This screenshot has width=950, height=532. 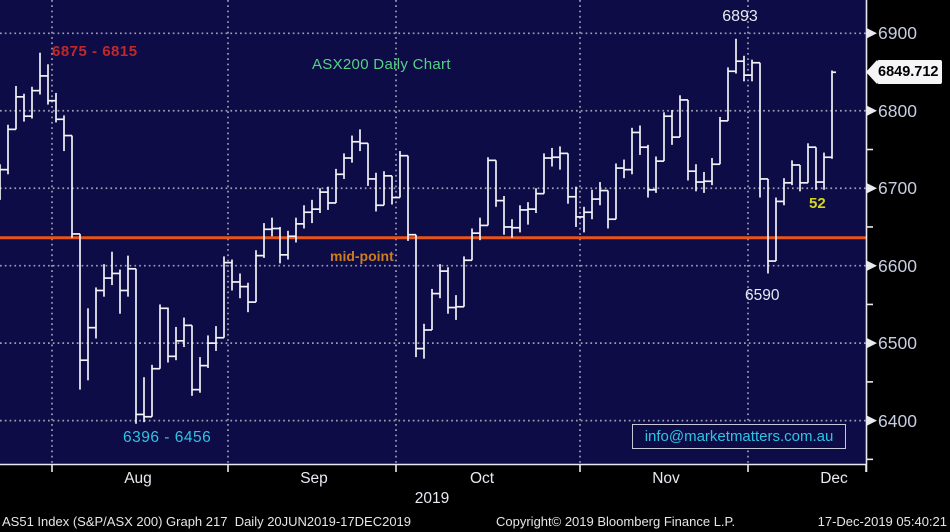 What do you see at coordinates (314, 478) in the screenshot?
I see `x-axis-month-label: Sep` at bounding box center [314, 478].